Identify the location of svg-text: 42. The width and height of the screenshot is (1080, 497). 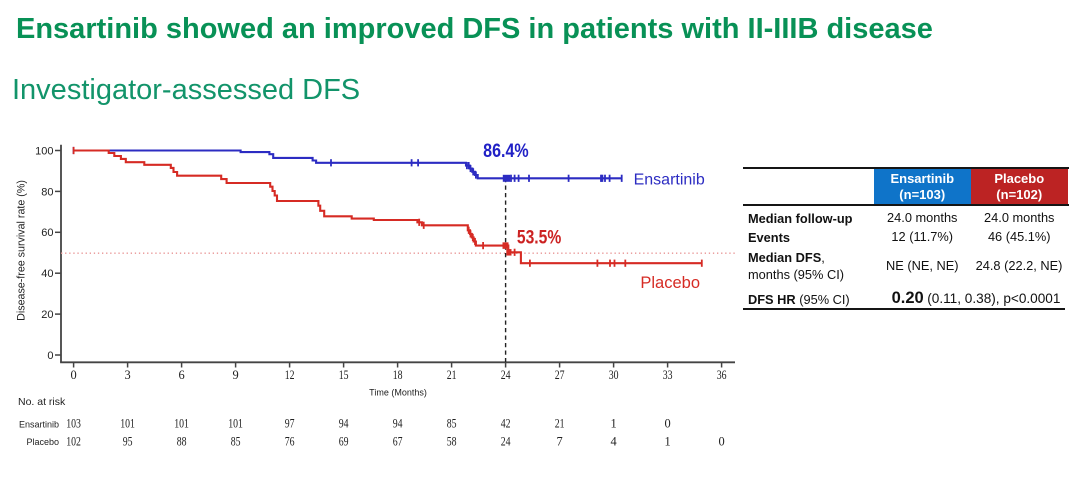
(506, 424).